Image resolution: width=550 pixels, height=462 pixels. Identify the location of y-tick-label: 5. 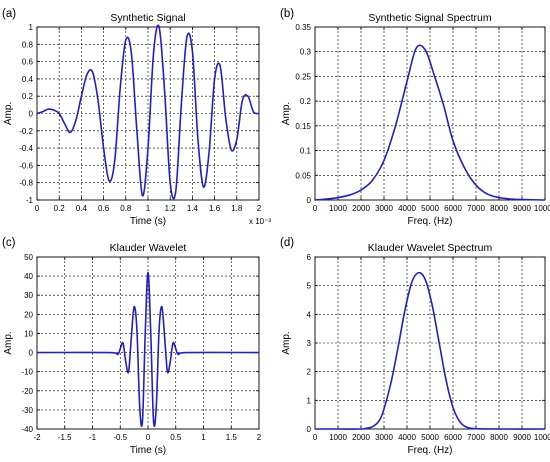
(309, 286).